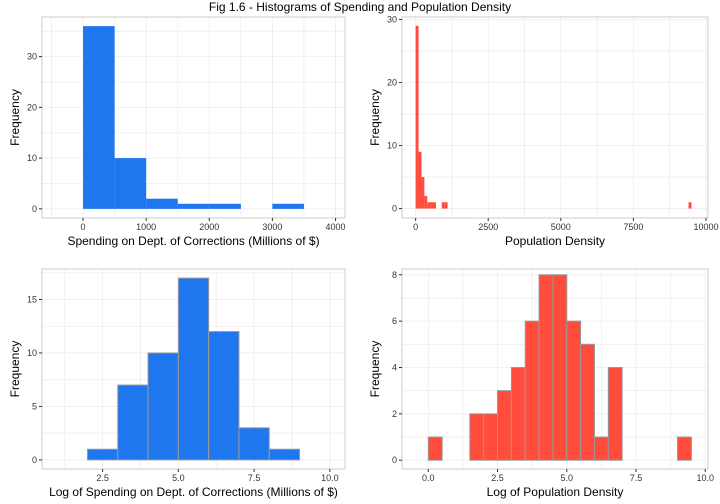  I want to click on x-tick-label: 0.0, so click(428, 478).